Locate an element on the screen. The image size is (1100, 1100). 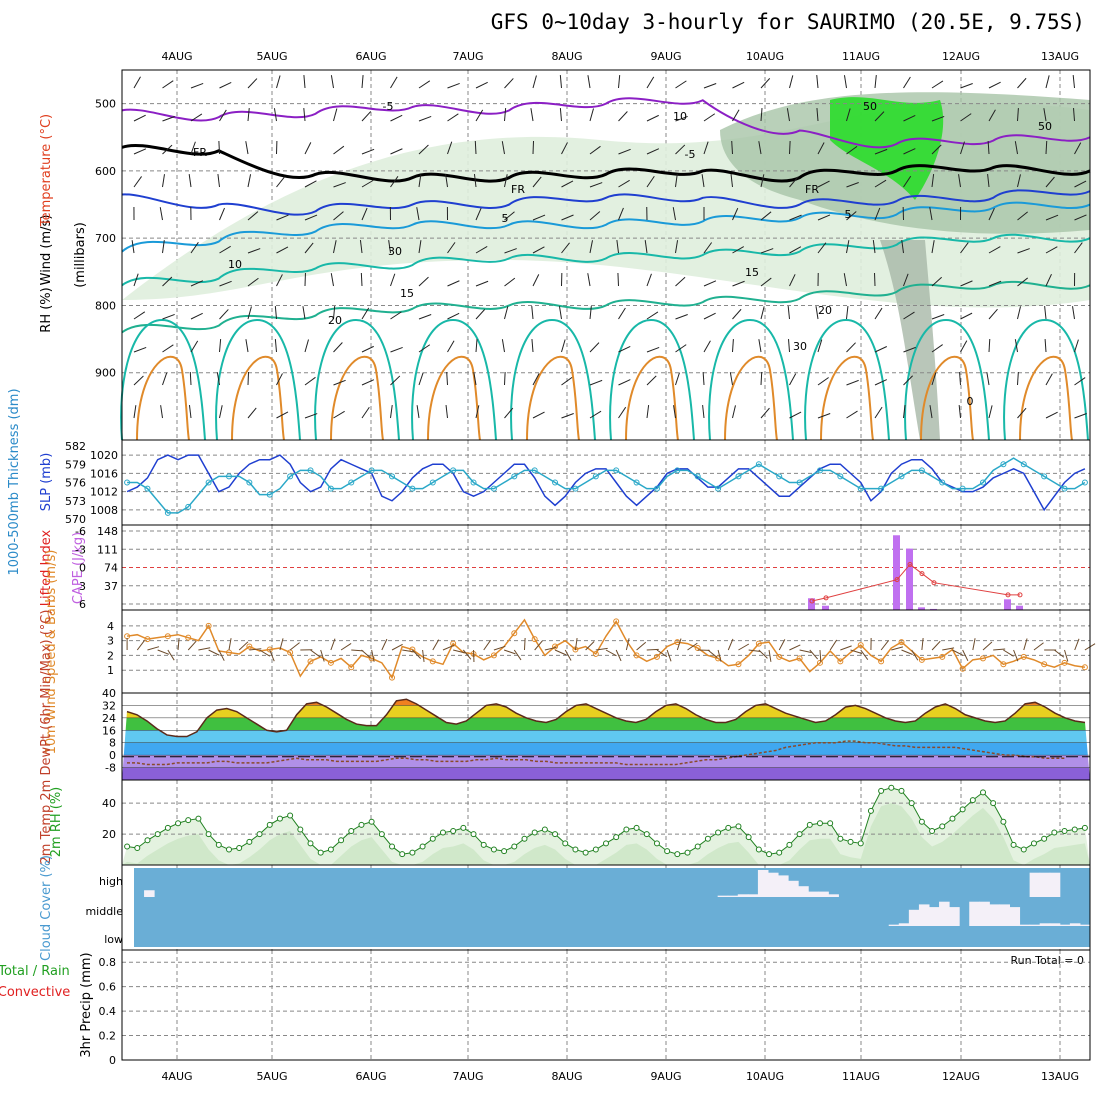
rh-area-inner is located at coordinates (606, 834).